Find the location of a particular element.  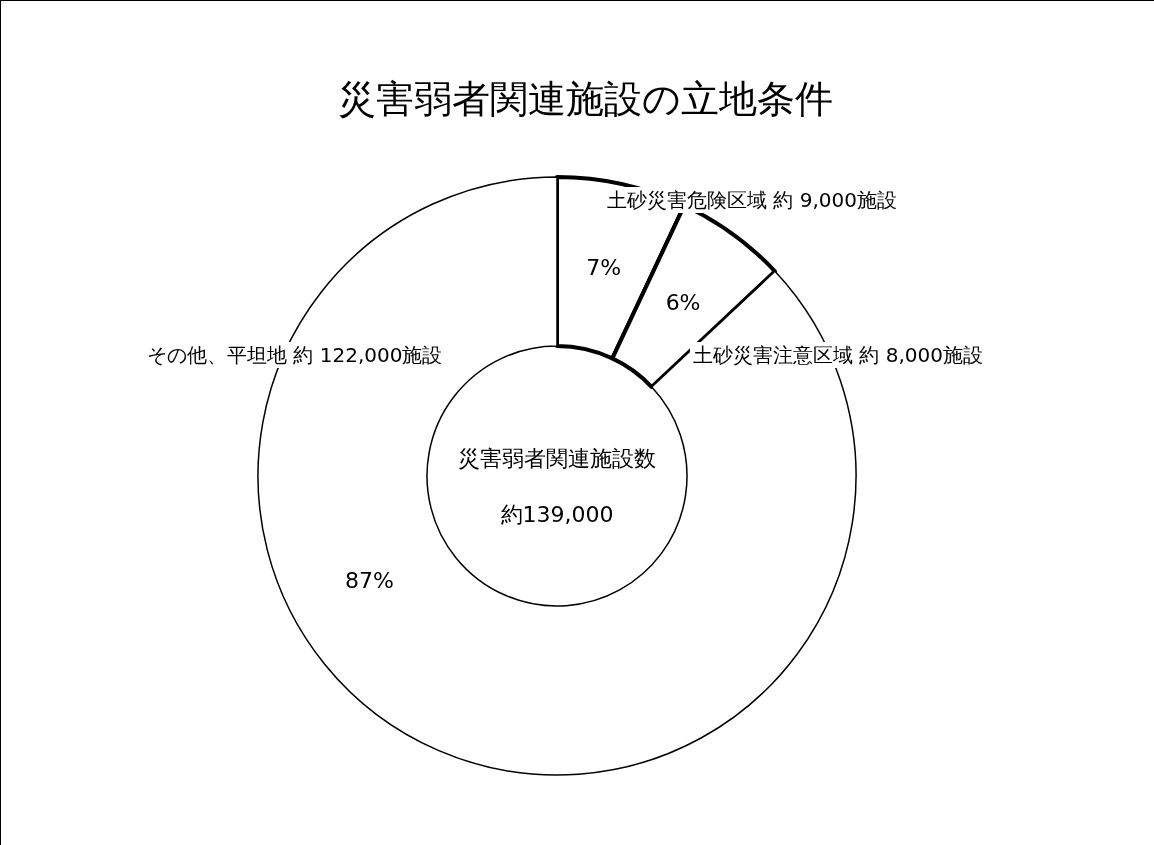

slice-label: 土砂災害危険区域 約 9,000施設 is located at coordinates (752, 200).